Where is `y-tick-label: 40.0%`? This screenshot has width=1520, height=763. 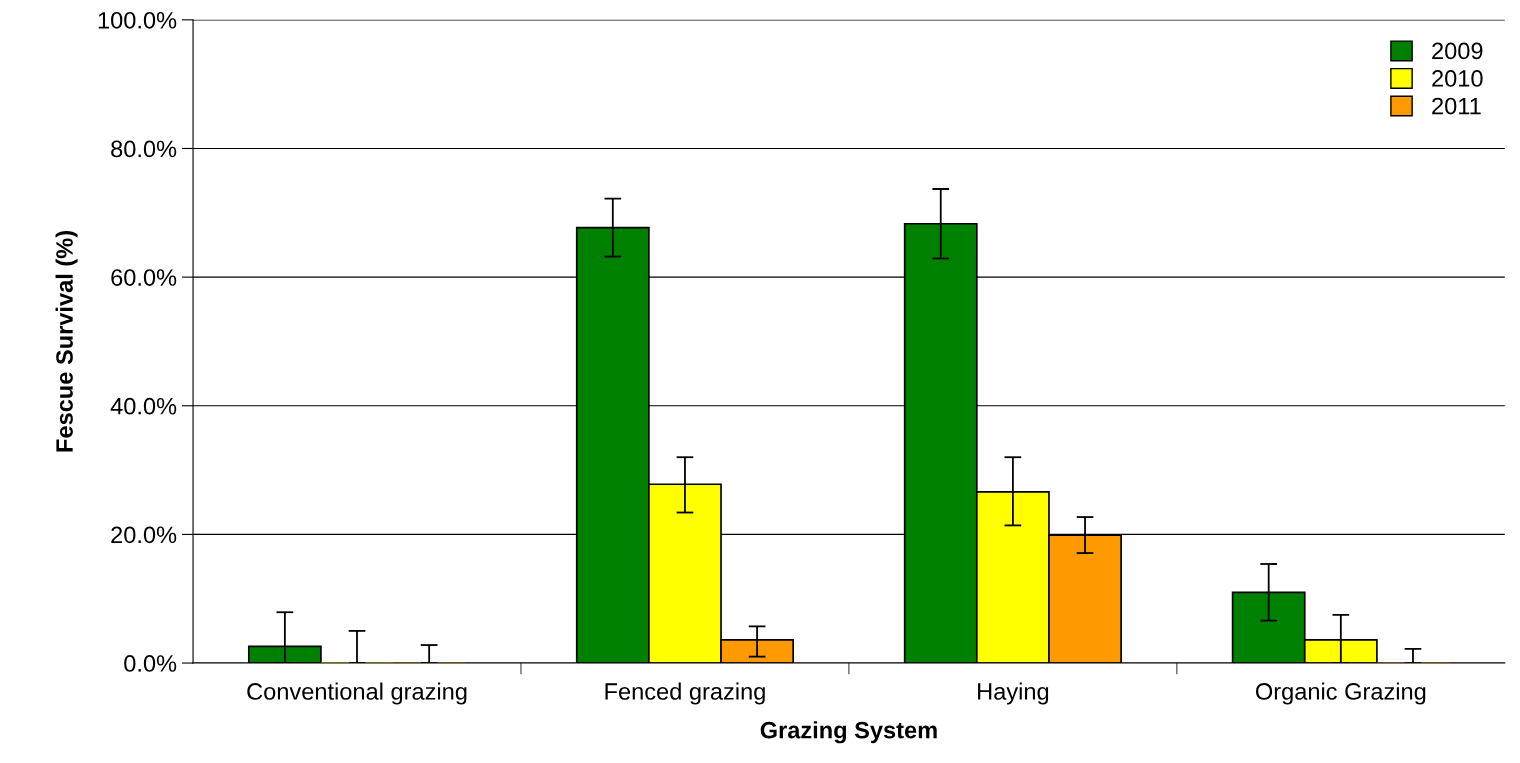 y-tick-label: 40.0% is located at coordinates (143, 406).